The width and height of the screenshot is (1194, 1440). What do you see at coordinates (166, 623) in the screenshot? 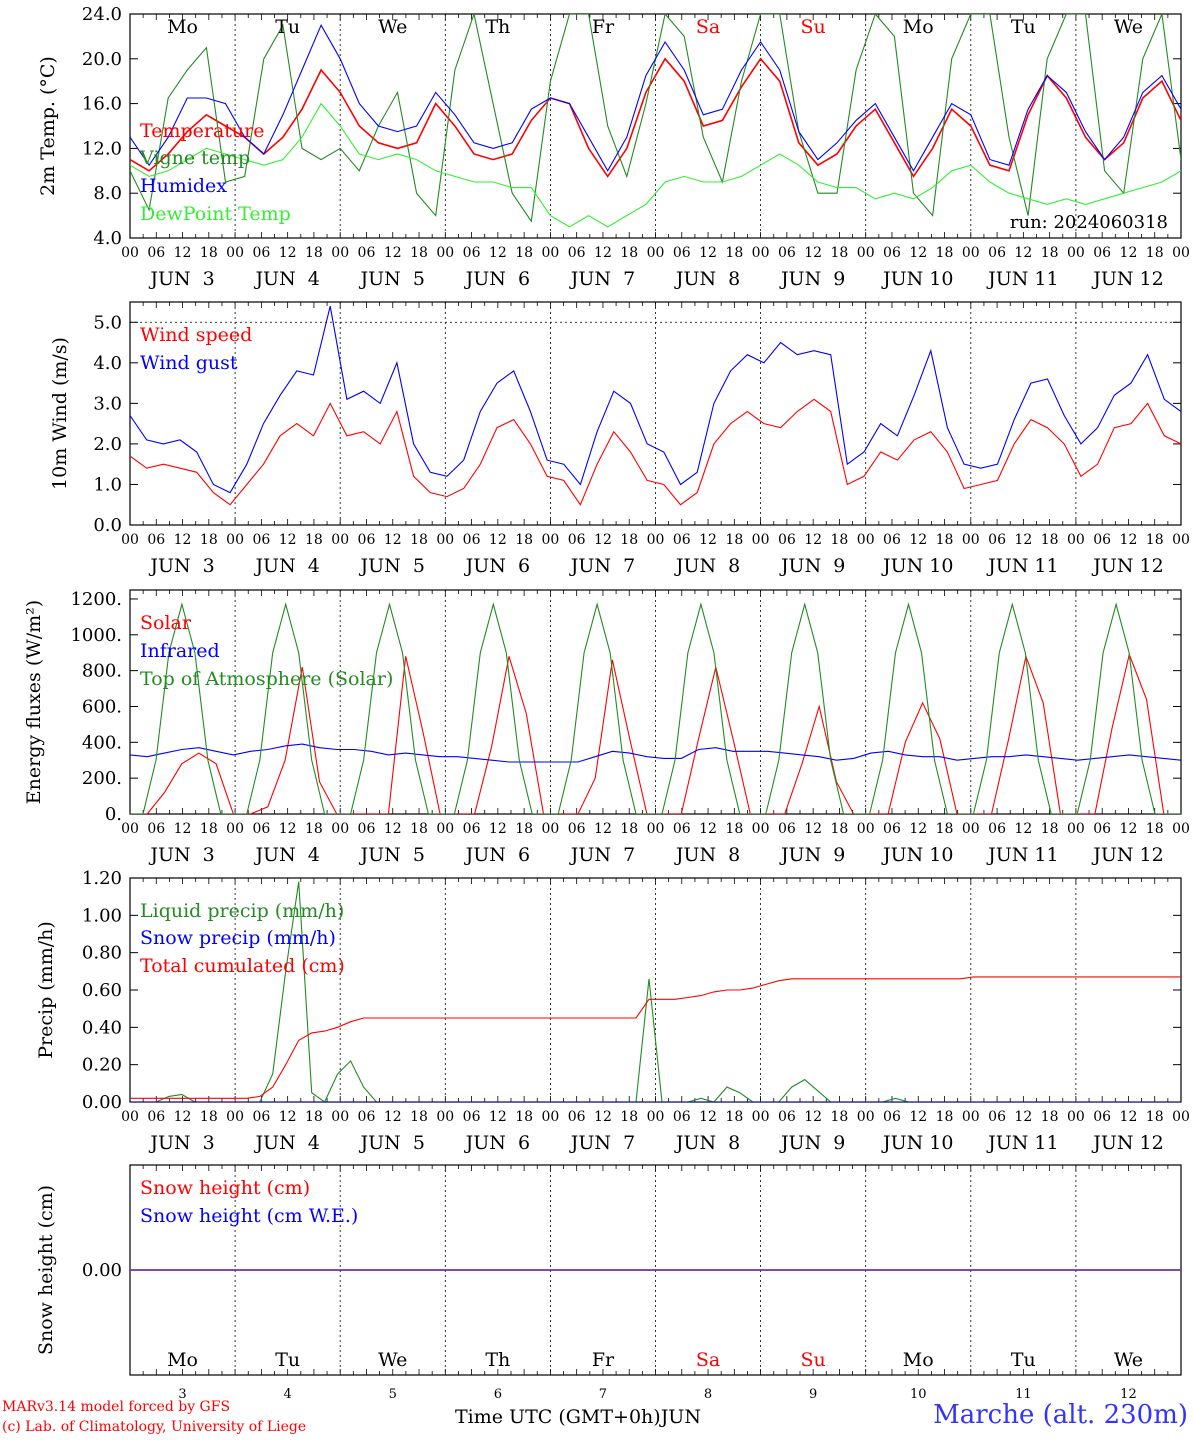
I see `legend-label: Solar` at bounding box center [166, 623].